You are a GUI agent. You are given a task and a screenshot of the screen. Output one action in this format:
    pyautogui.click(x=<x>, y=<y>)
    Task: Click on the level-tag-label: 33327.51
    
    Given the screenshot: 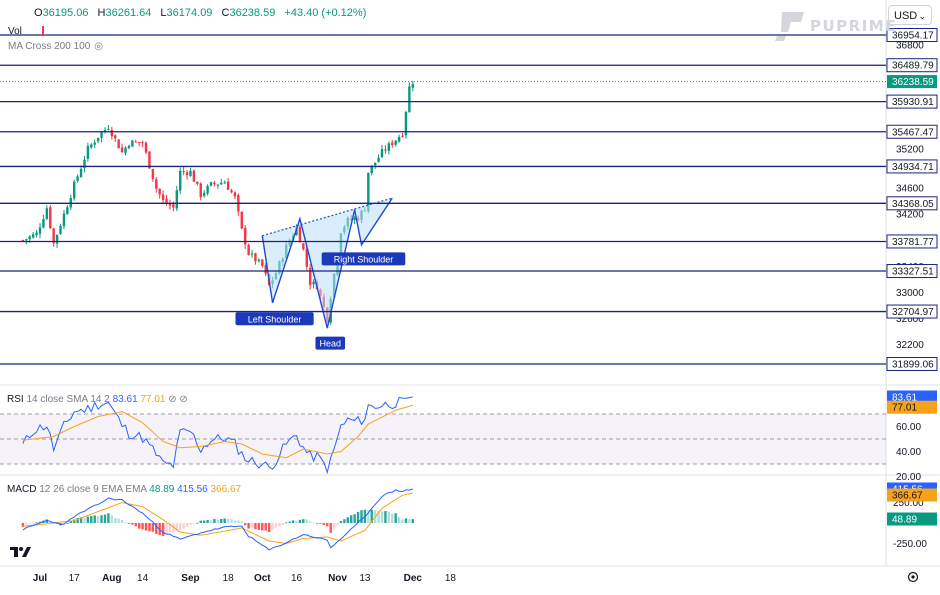 What is the action you would take?
    pyautogui.click(x=913, y=272)
    